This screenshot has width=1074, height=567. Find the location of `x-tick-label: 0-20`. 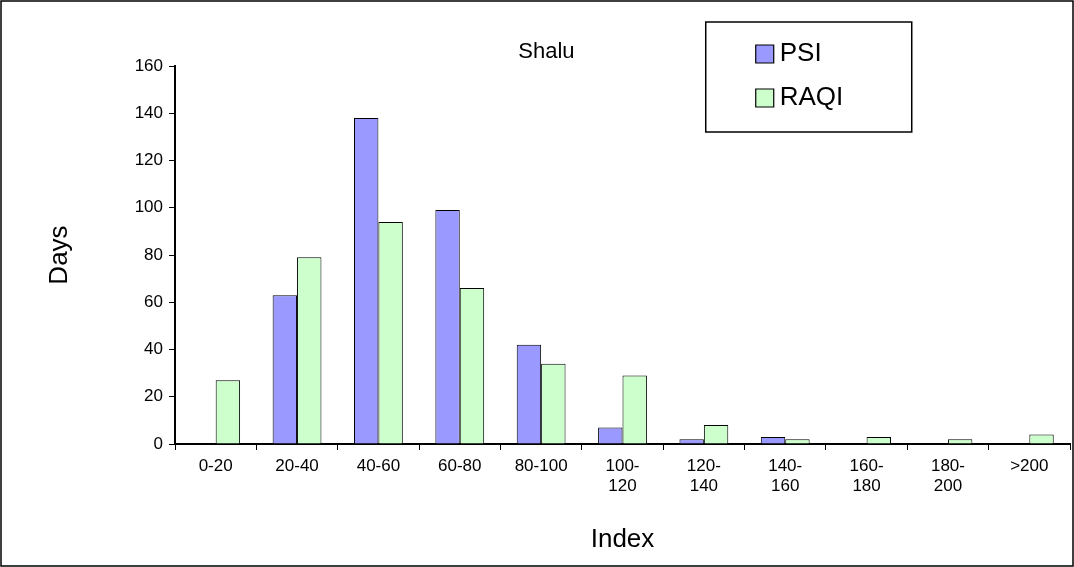

x-tick-label: 0-20 is located at coordinates (215, 465).